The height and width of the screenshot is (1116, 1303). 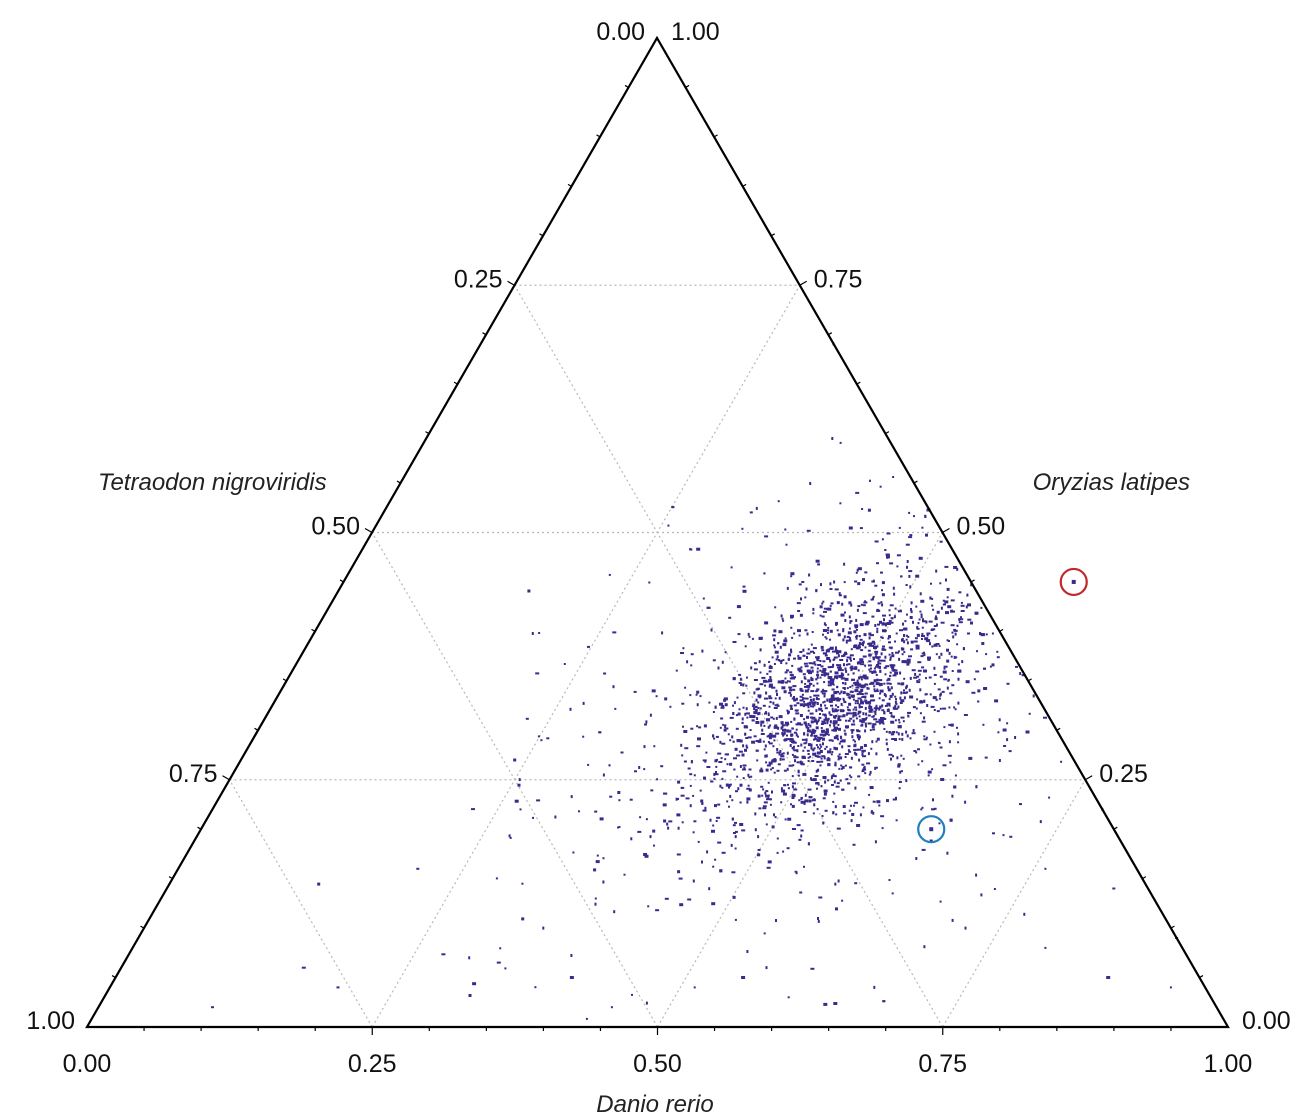 I want to click on grid-line-falling, so click(x=515, y=780).